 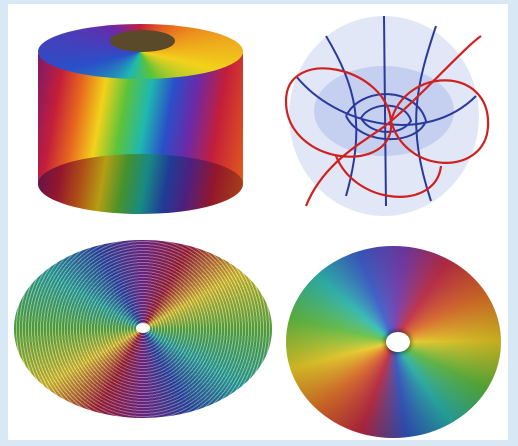 What do you see at coordinates (140, 184) in the screenshot?
I see `cylinder-bottom` at bounding box center [140, 184].